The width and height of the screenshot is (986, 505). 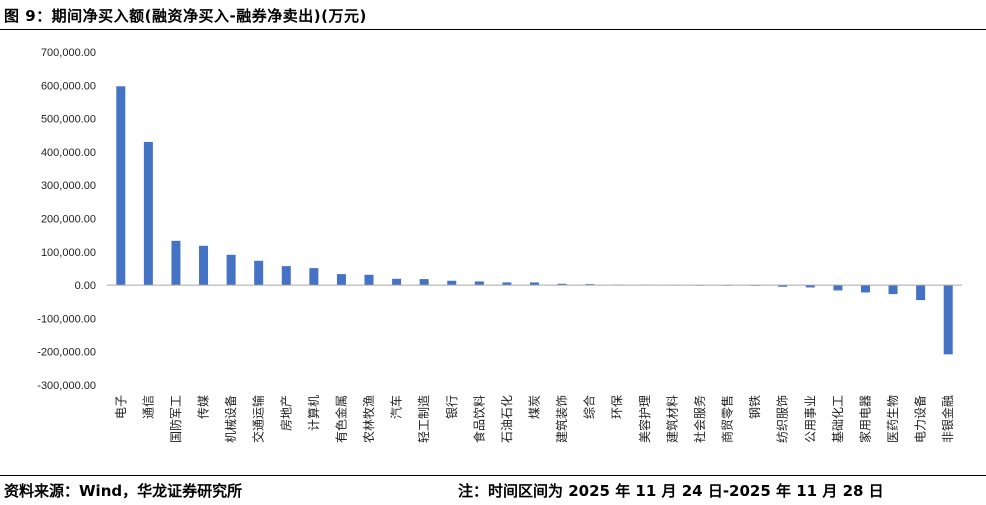 What do you see at coordinates (562, 284) in the screenshot?
I see `bar-建筑装饰` at bounding box center [562, 284].